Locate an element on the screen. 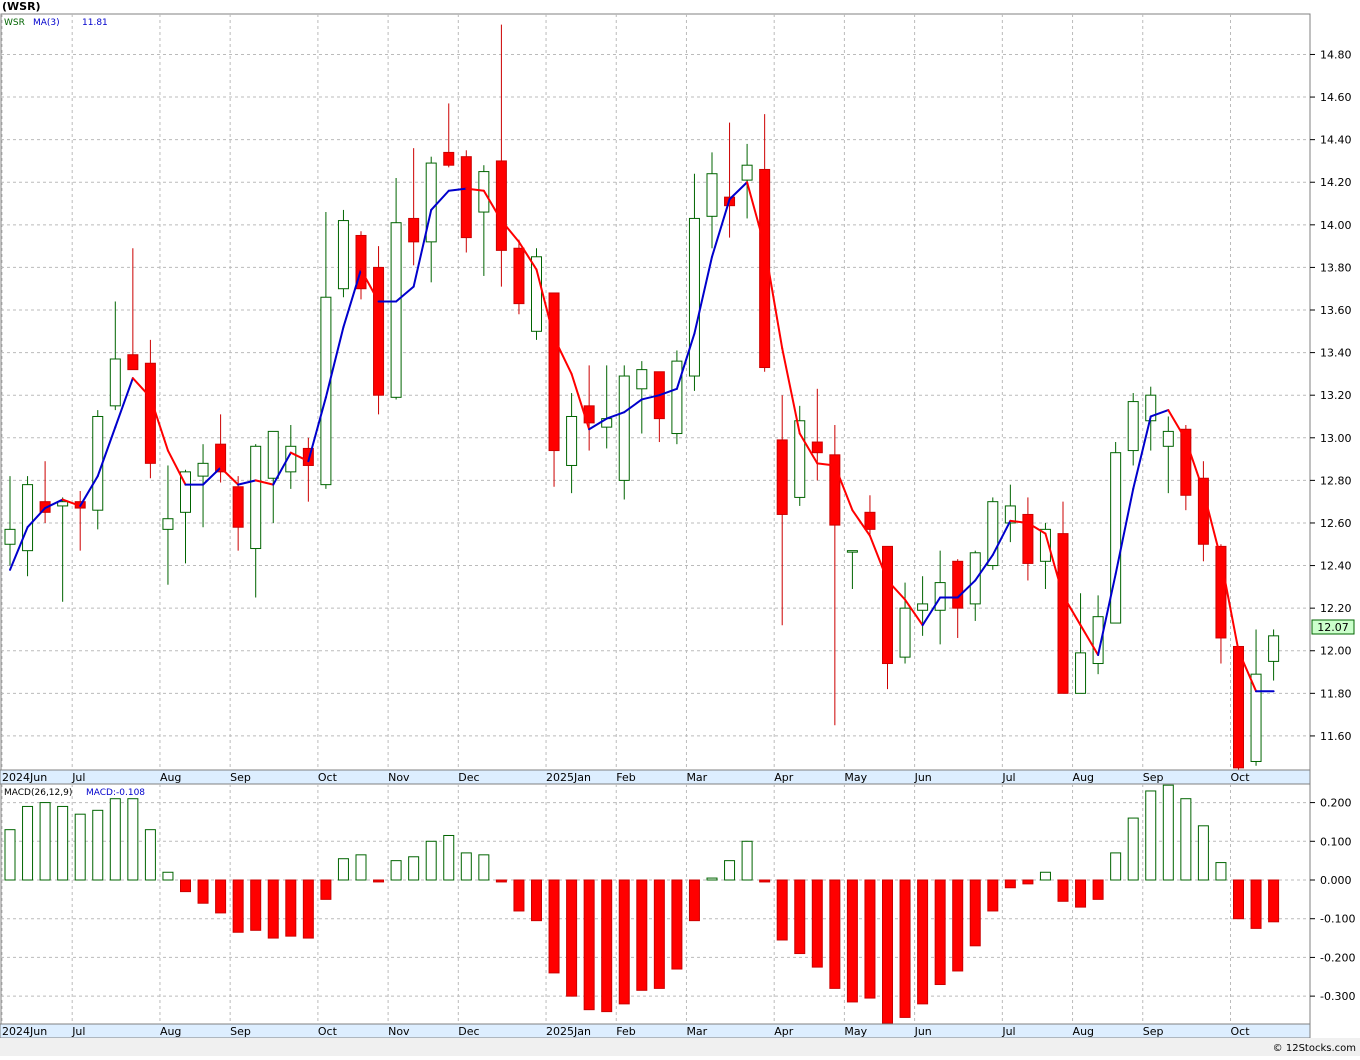  month-label: 2024Jun is located at coordinates (24, 1031).